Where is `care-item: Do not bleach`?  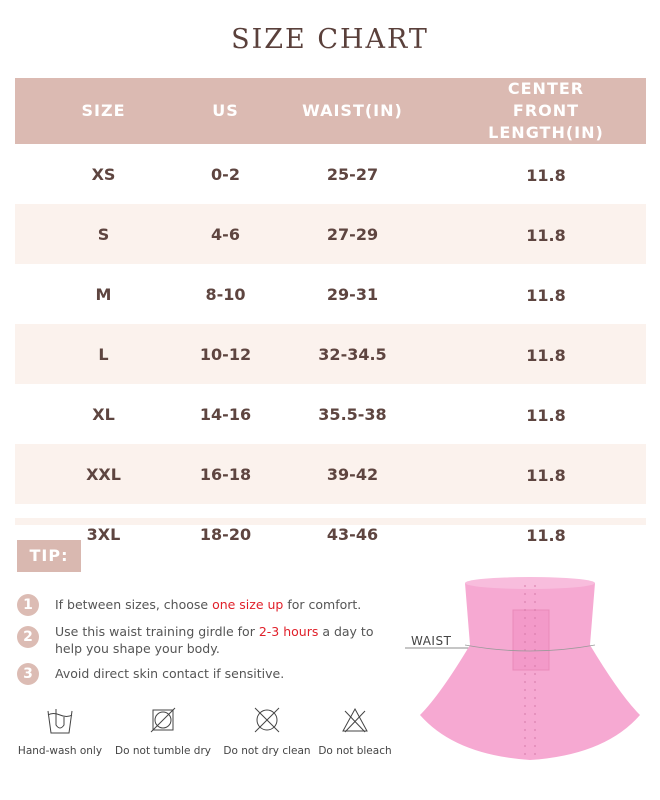 care-item: Do not bleach is located at coordinates (355, 731).